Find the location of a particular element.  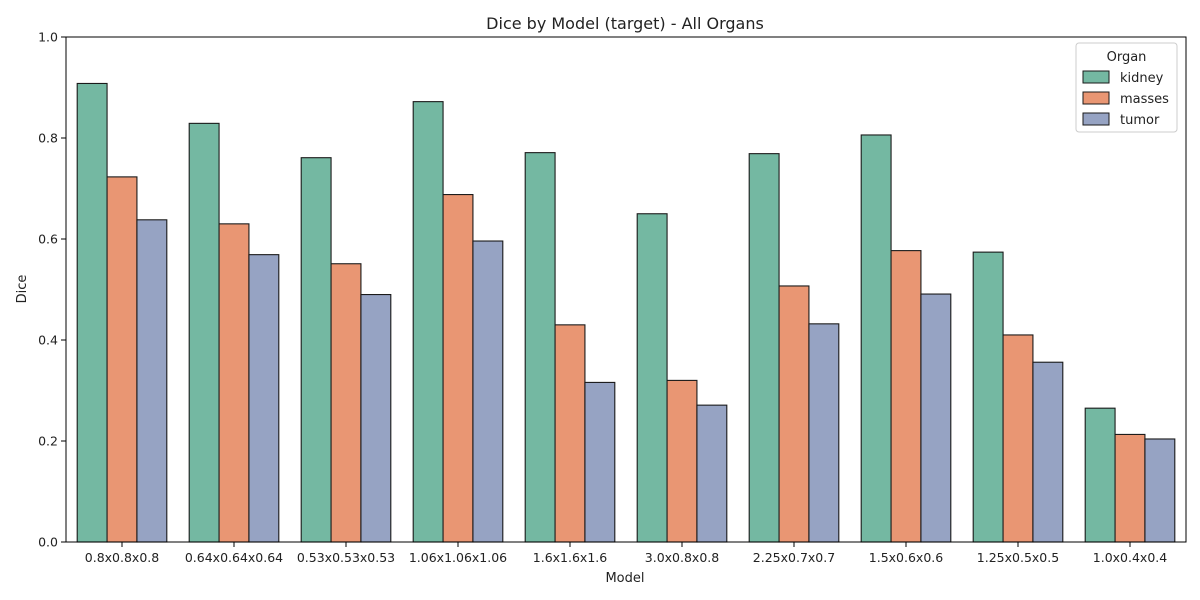

x-tick-label: 1.25x0.5x0.5 is located at coordinates (1018, 557).